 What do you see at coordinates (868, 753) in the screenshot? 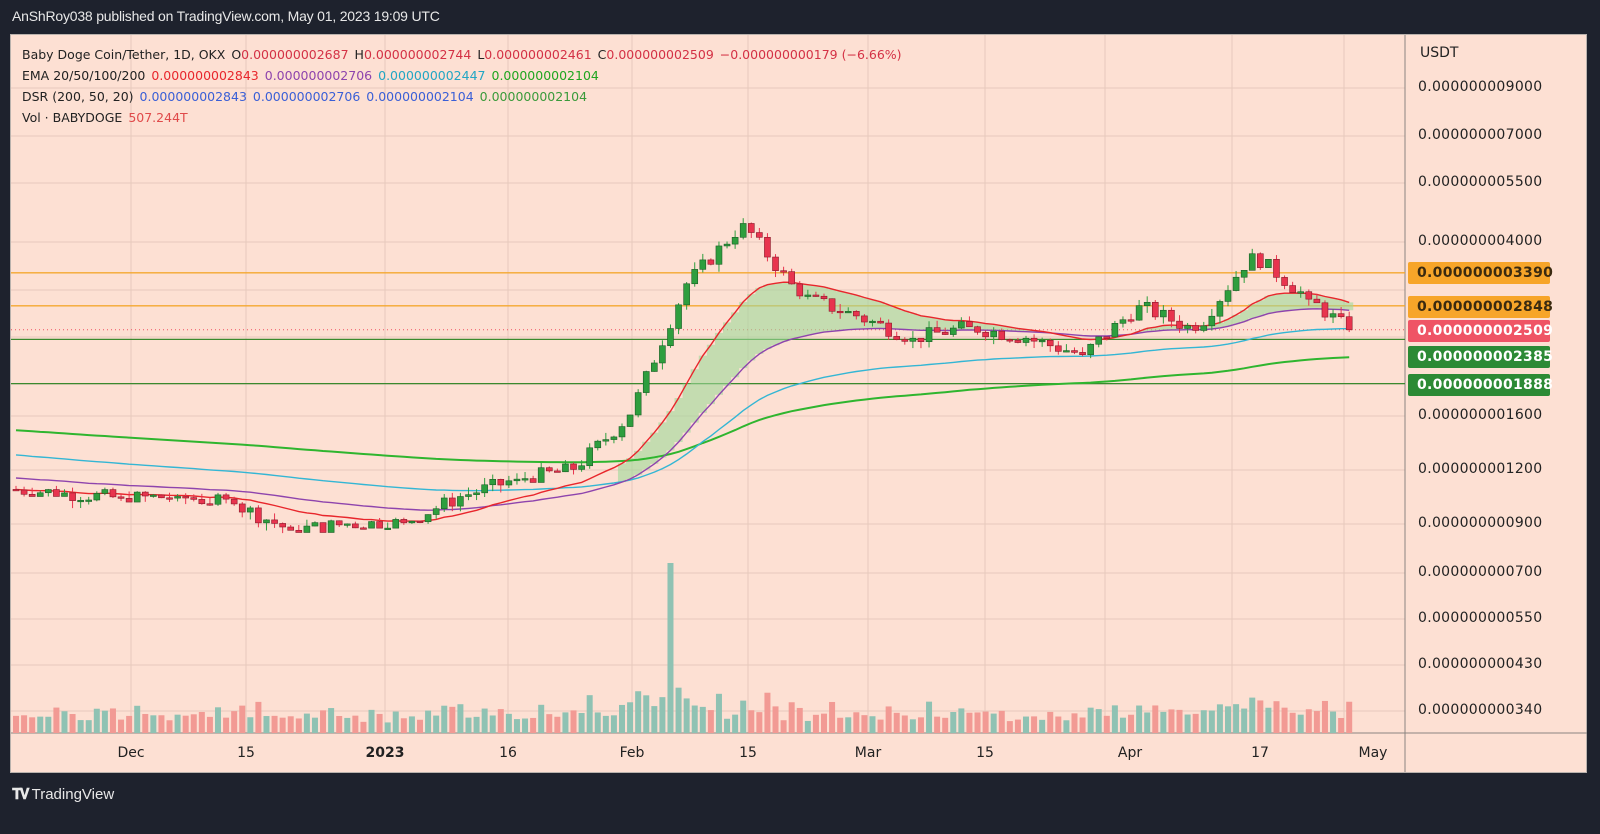
I see `time-axis-label: Mar` at bounding box center [868, 753].